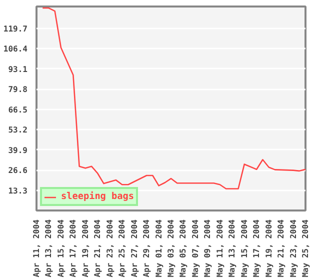 This screenshot has width=313, height=280. Describe the element at coordinates (15, 29) in the screenshot. I see `y-tick-label: 119.7` at that location.